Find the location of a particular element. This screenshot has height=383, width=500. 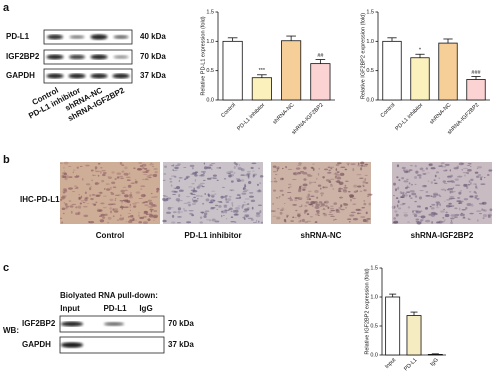

blot-band is located at coordinates (99, 76).